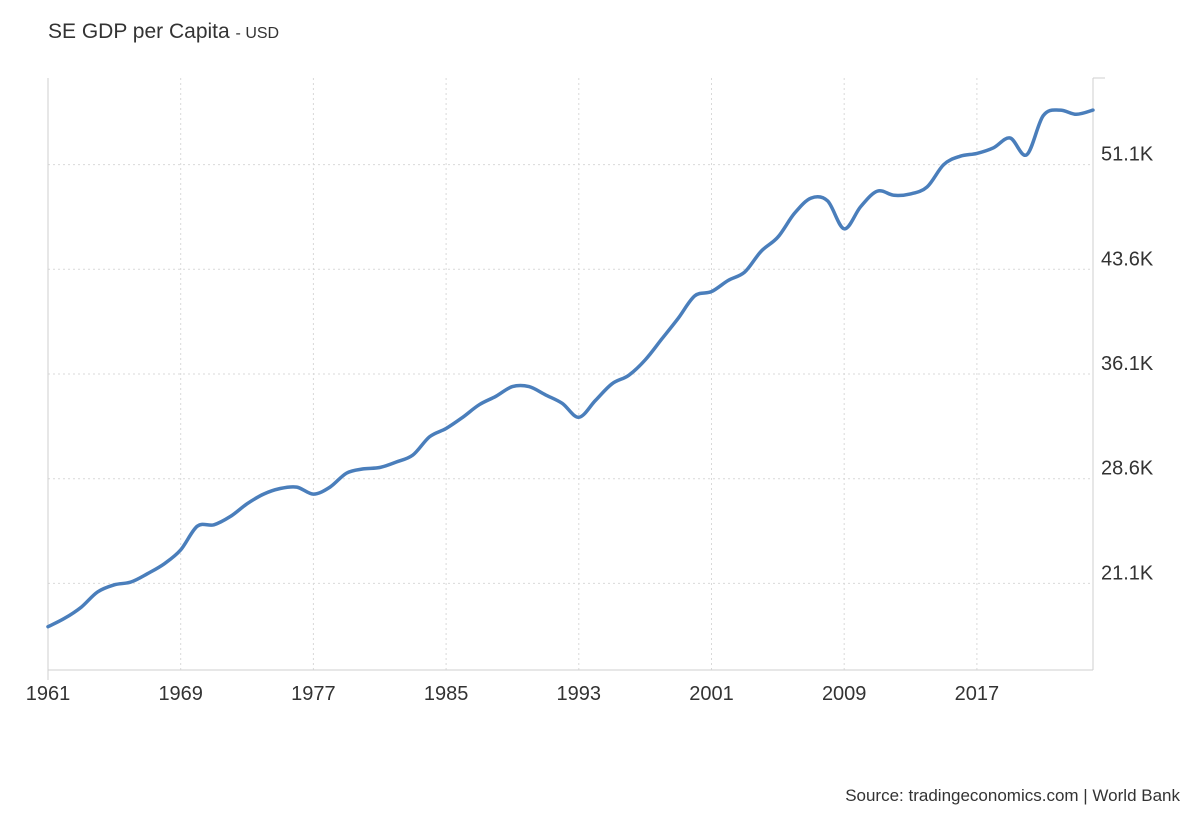 This screenshot has width=1200, height=820. Describe the element at coordinates (180, 694) in the screenshot. I see `x-tick-label: 1969` at that location.